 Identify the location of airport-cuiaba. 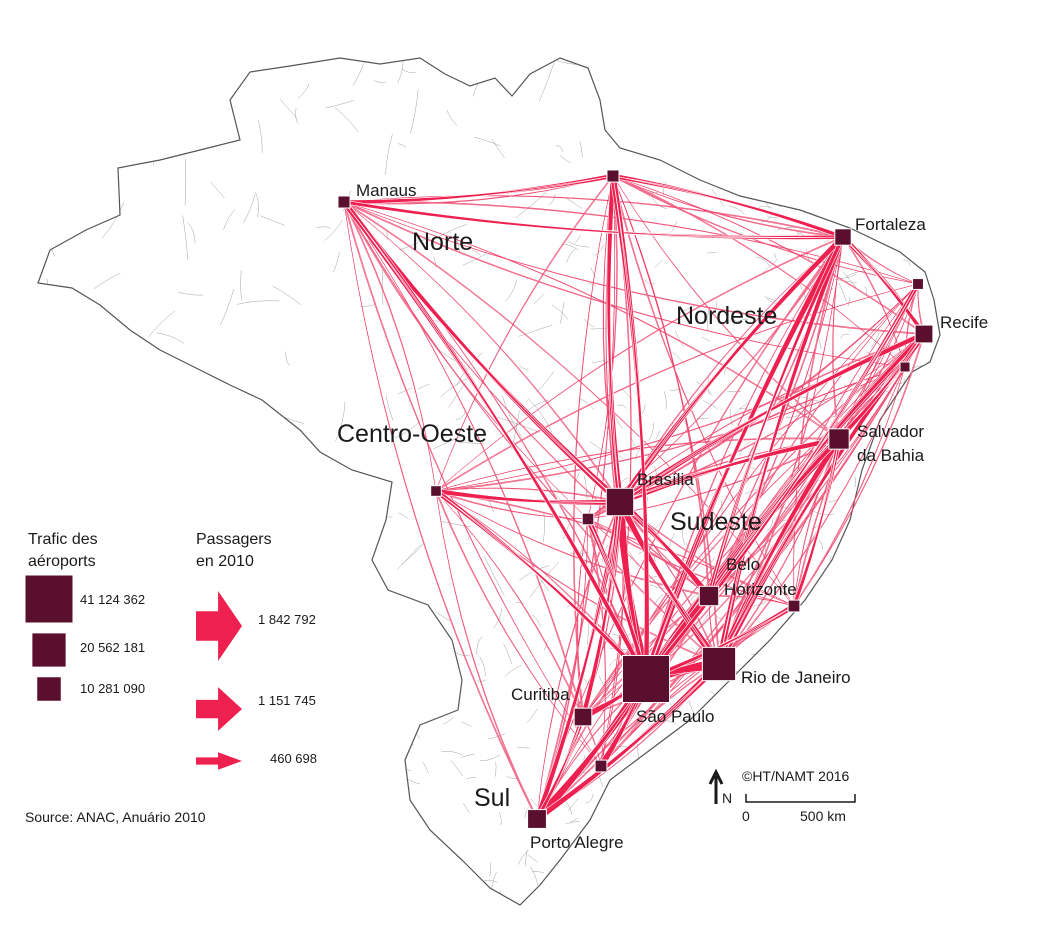
(436, 491).